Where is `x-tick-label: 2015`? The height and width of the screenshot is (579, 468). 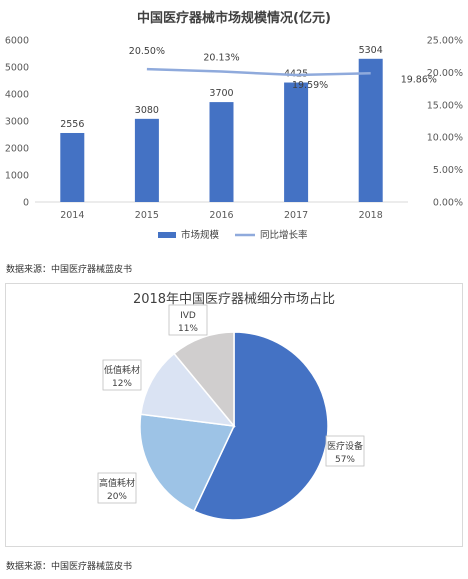 x-tick-label: 2015 is located at coordinates (147, 215).